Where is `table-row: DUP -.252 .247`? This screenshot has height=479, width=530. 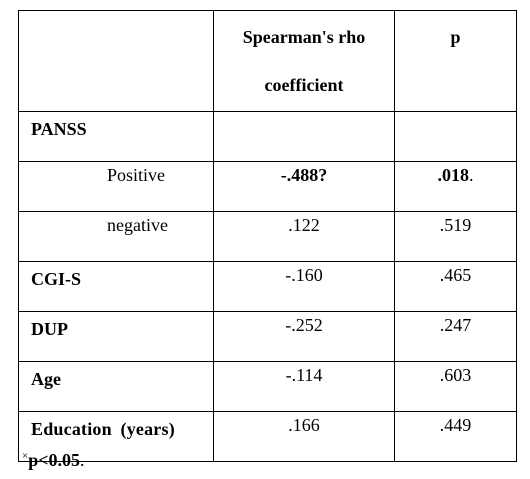
table-row: DUP -.252 .247 is located at coordinates (267, 336).